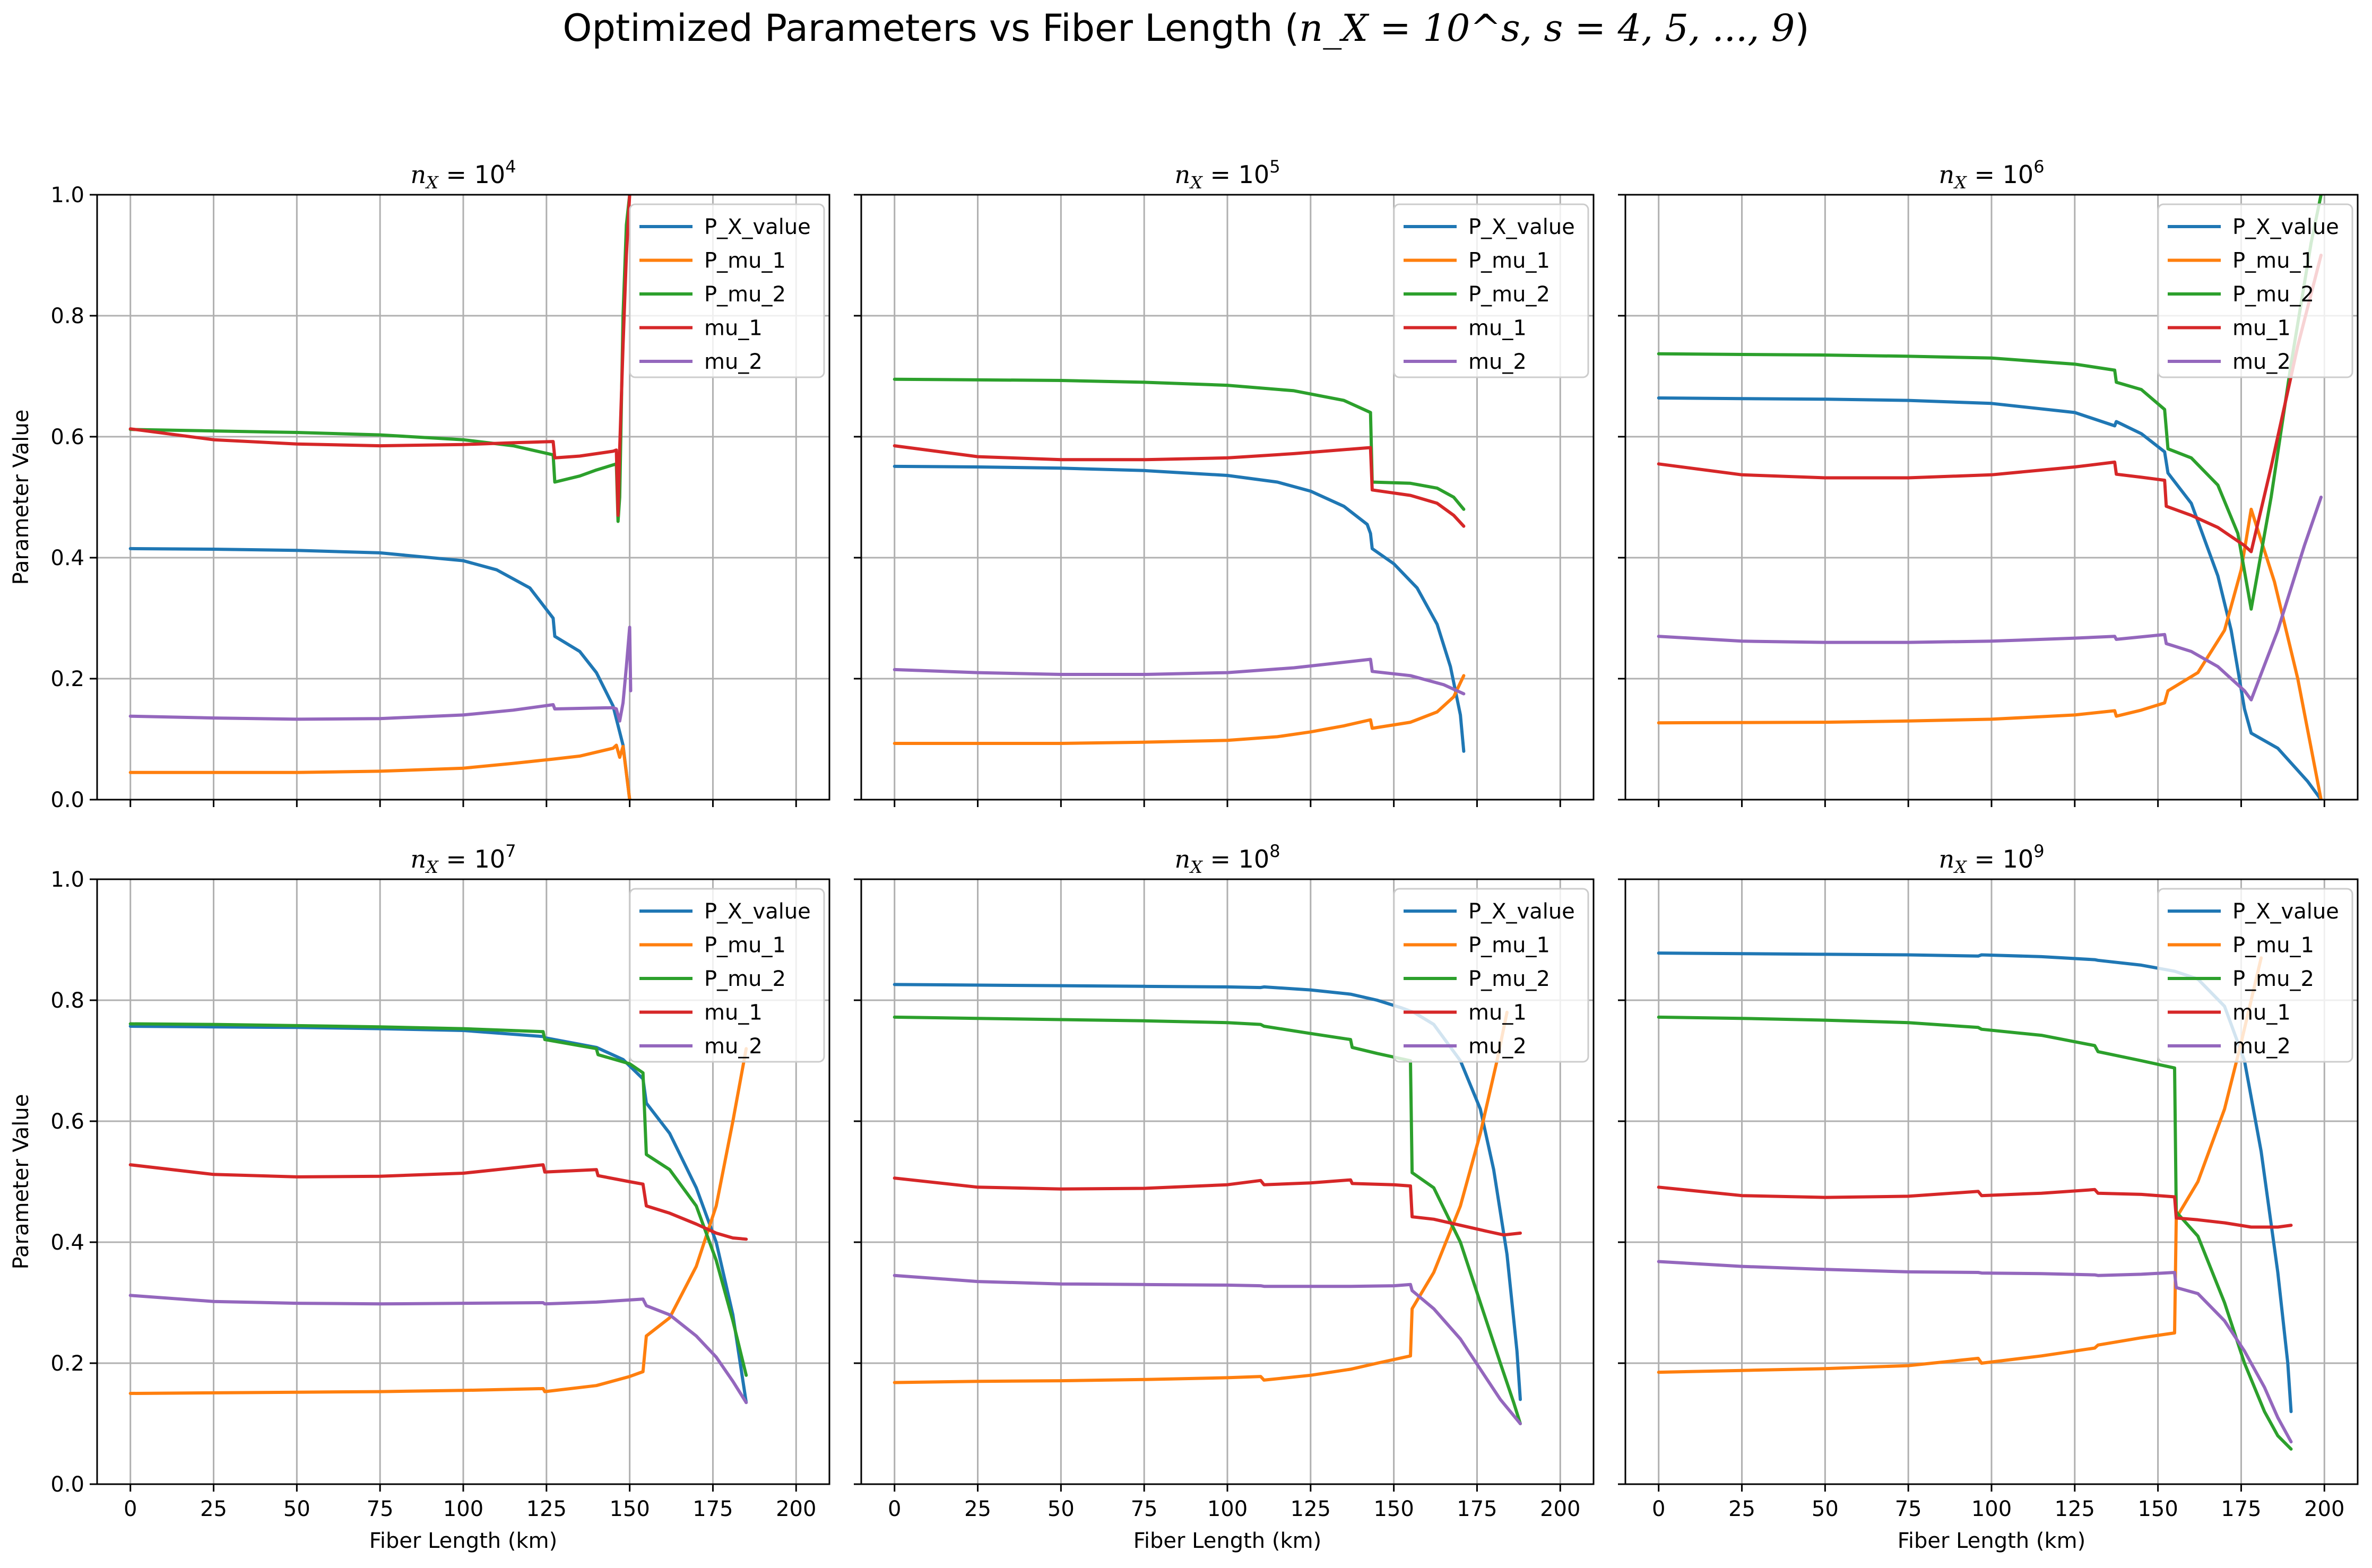 The image size is (2372, 1568). Describe the element at coordinates (1227, 859) in the screenshot. I see `subplot-title: nX = 108` at that location.